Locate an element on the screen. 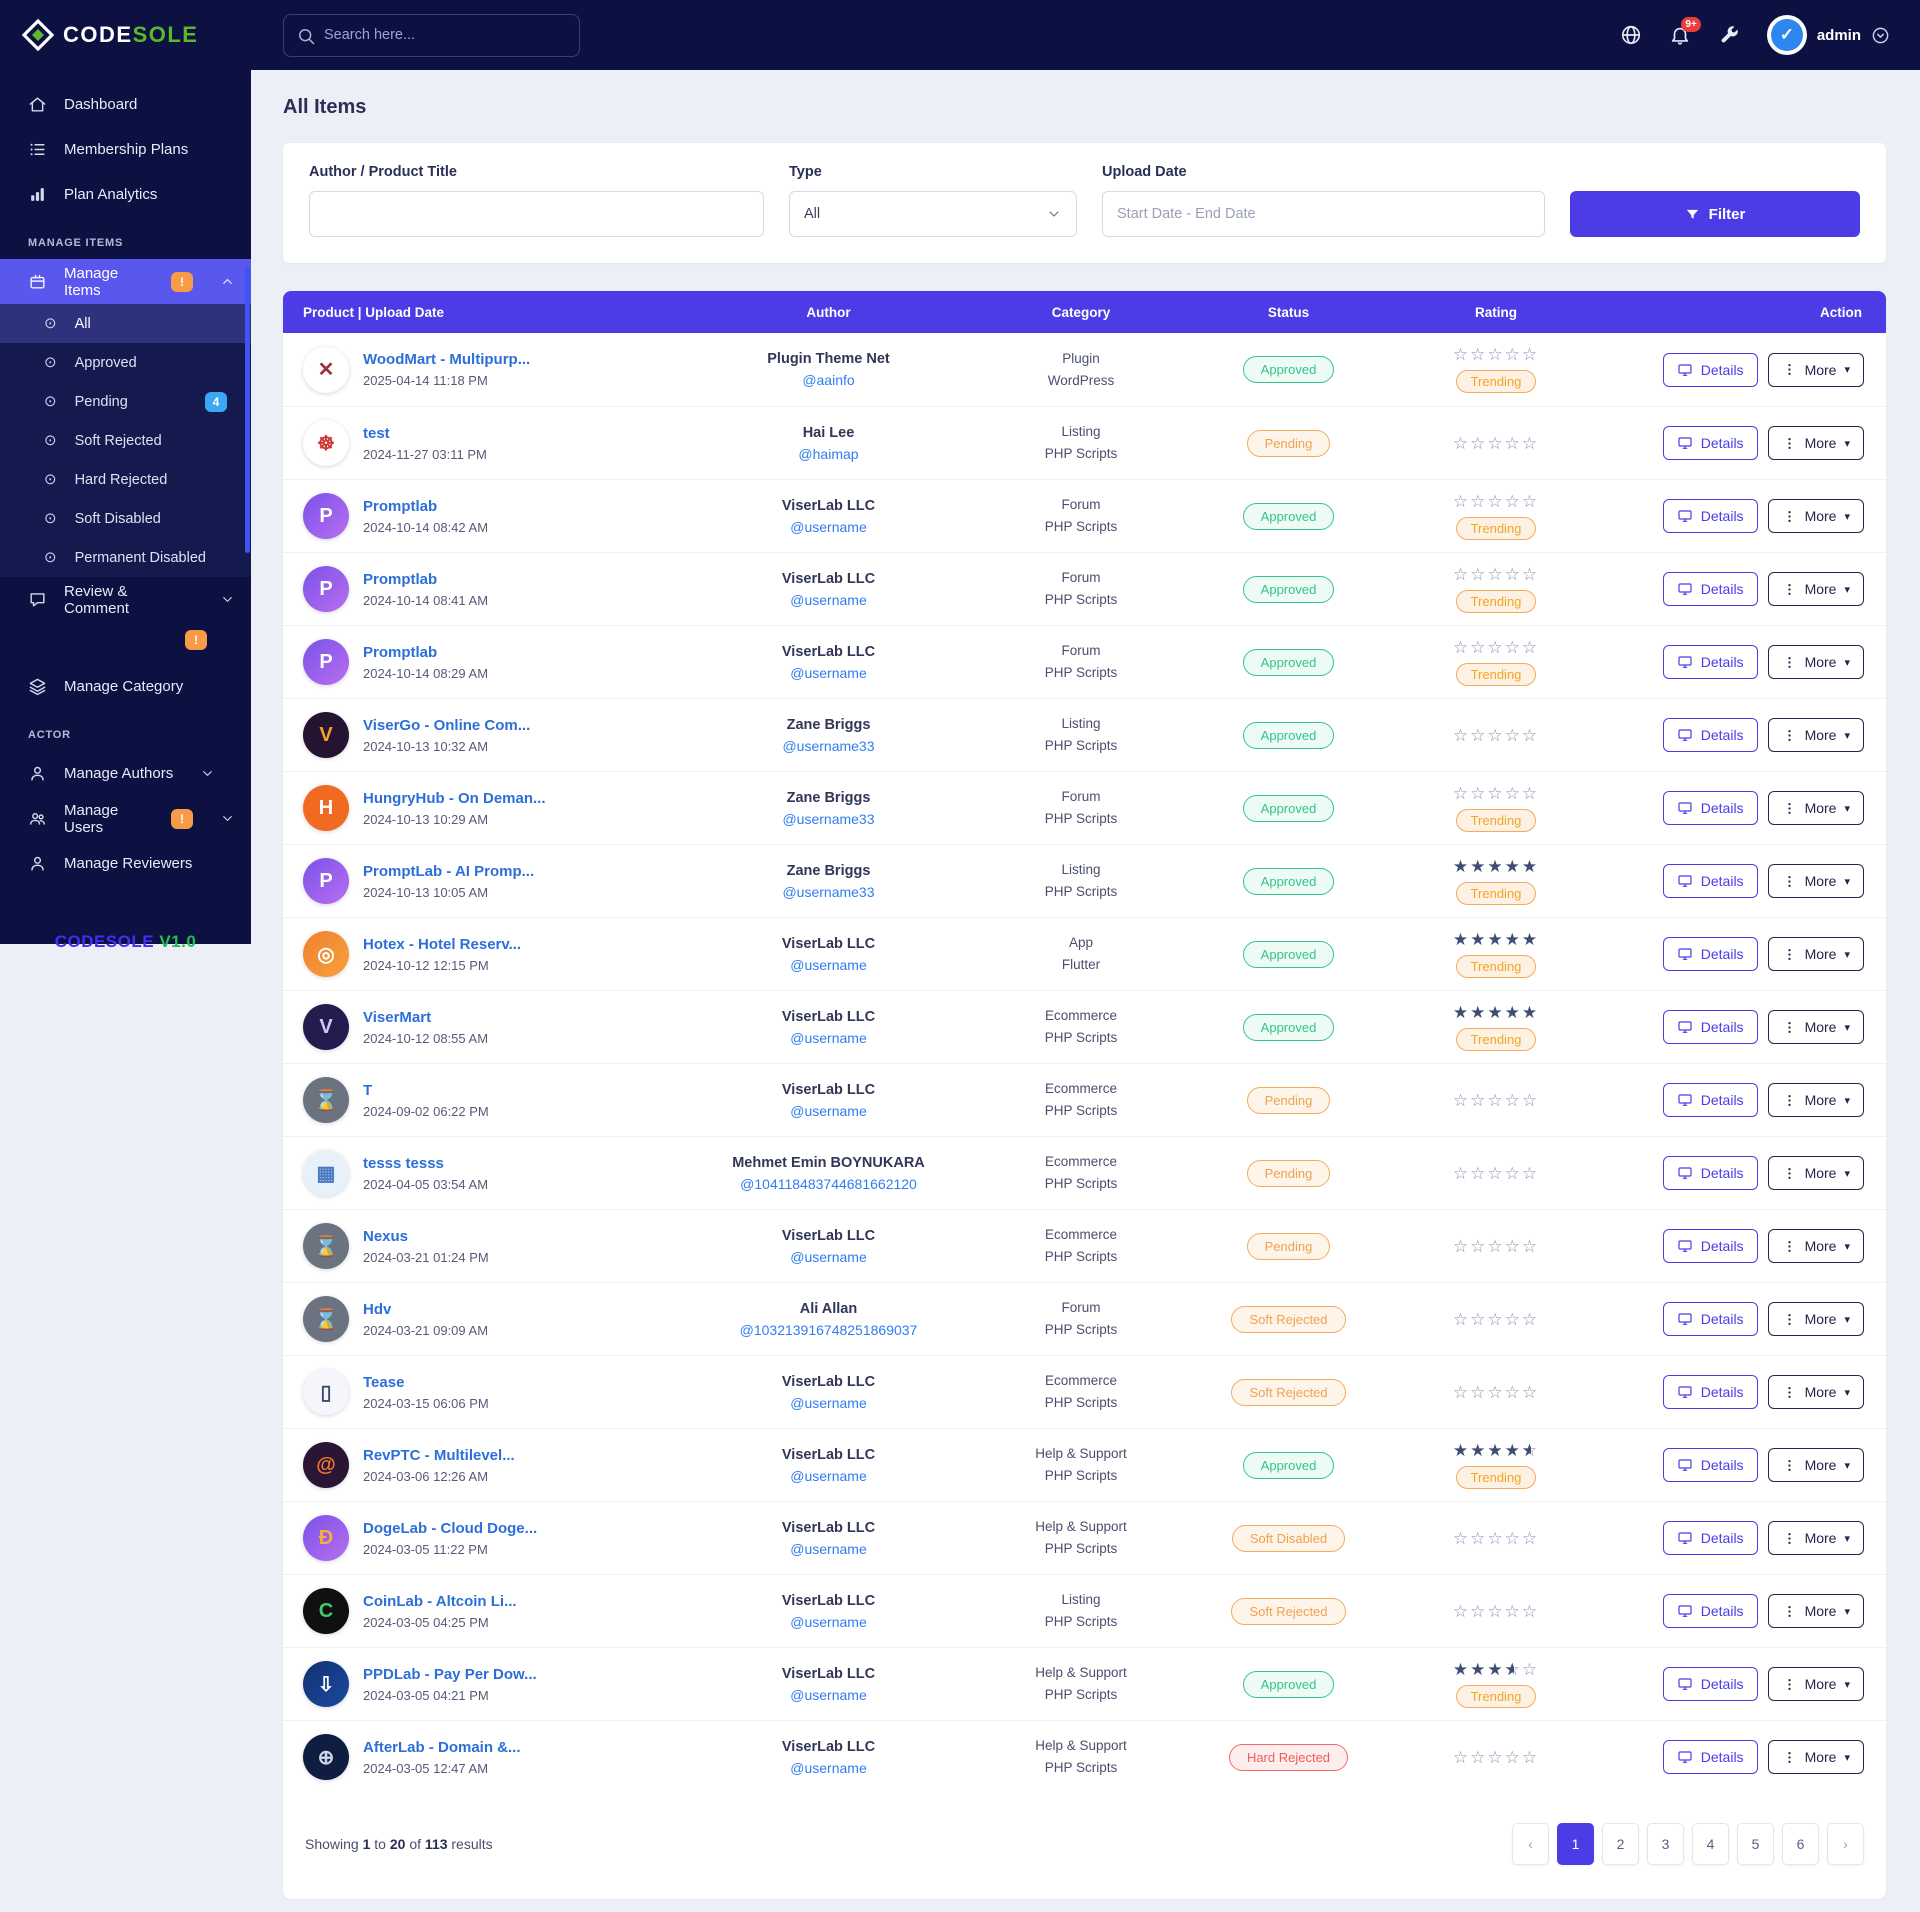  product-title-link: ViserMart is located at coordinates (397, 1017).